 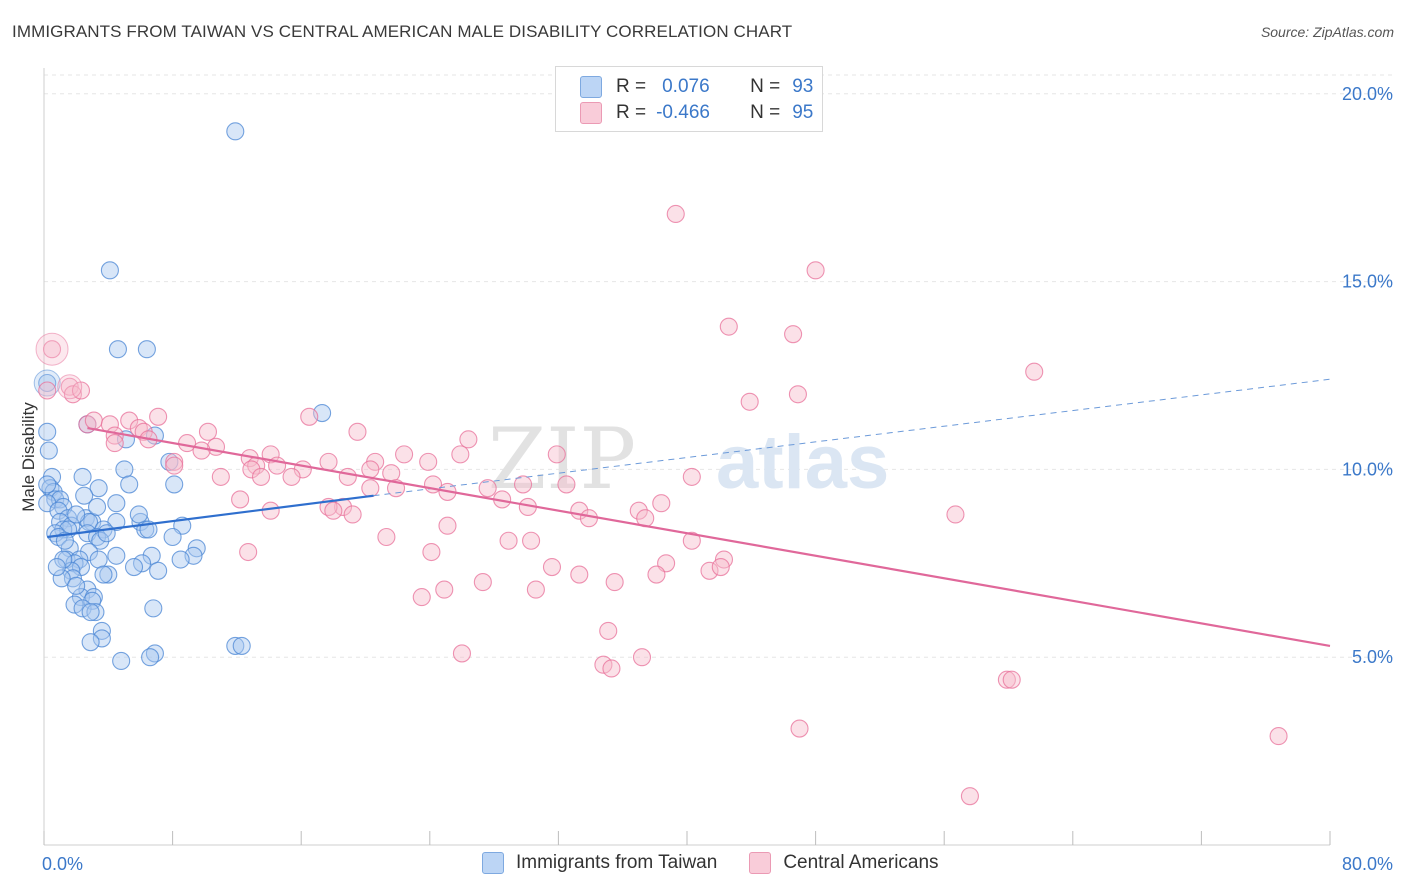 What do you see at coordinates (726, 863) in the screenshot?
I see `series-legend: Immigrants from Taiwan Central Americans` at bounding box center [726, 863].